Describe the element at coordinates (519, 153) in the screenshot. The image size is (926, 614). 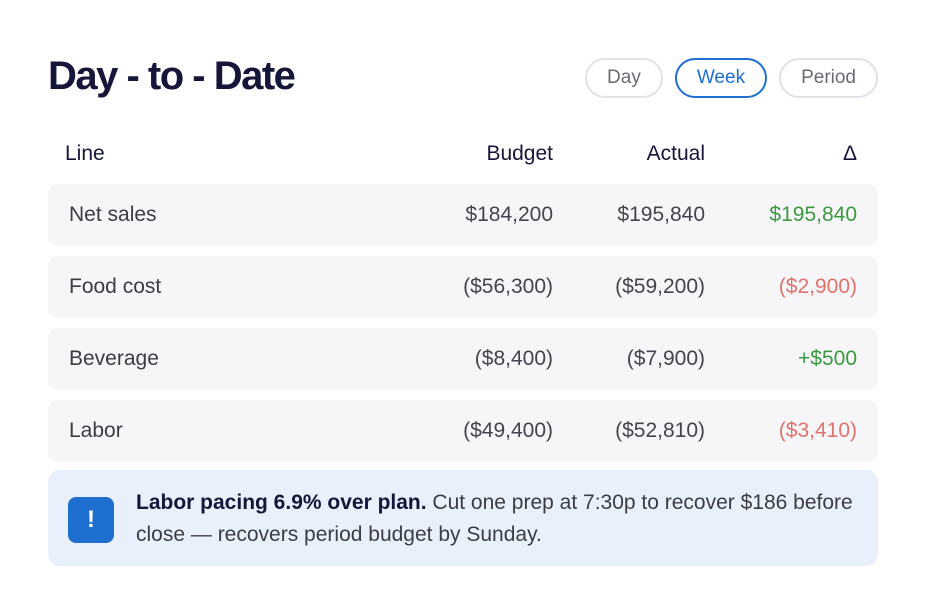
I see `column-header-budget: Budget` at that location.